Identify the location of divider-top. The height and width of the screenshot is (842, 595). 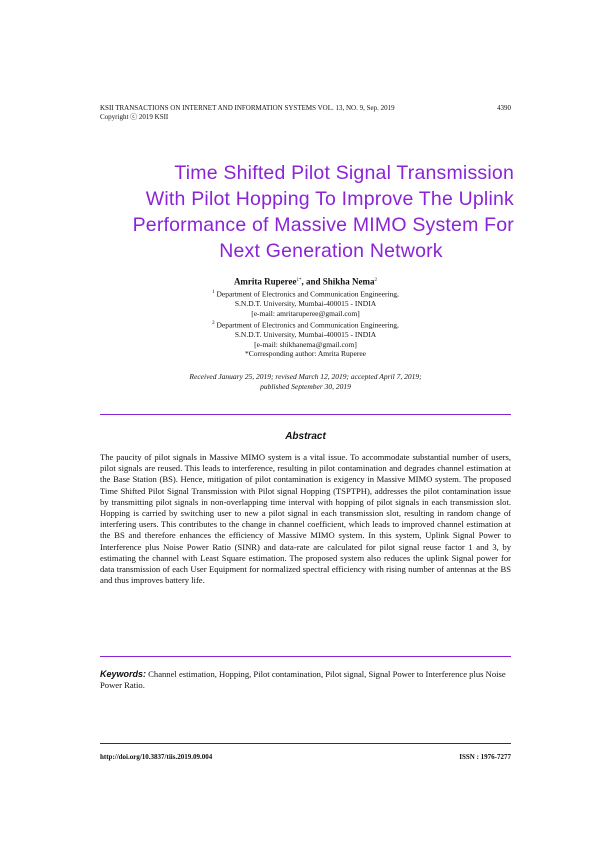
(305, 414).